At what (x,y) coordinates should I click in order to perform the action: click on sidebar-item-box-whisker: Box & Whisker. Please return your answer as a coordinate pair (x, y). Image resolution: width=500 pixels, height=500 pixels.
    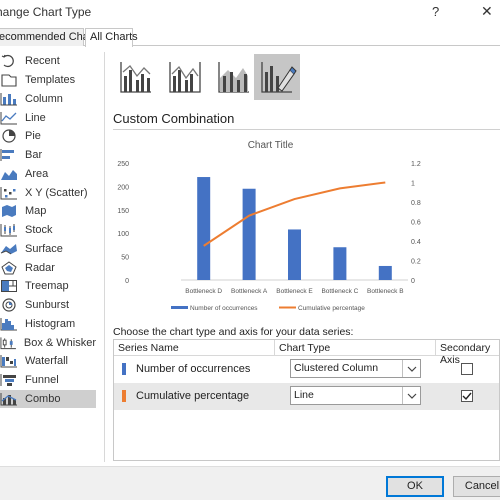
    Looking at the image, I should click on (48, 342).